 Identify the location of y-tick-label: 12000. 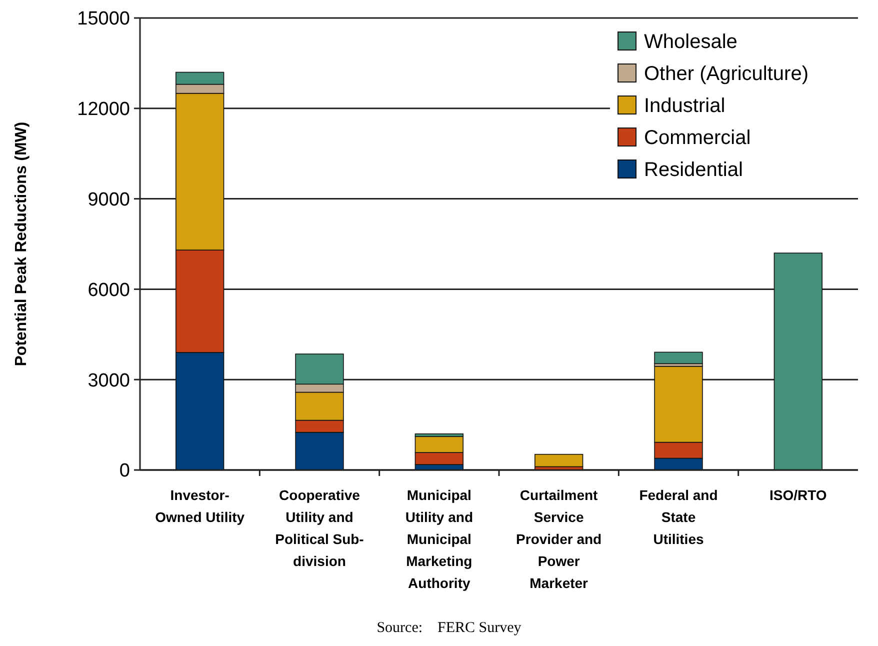
(103, 109).